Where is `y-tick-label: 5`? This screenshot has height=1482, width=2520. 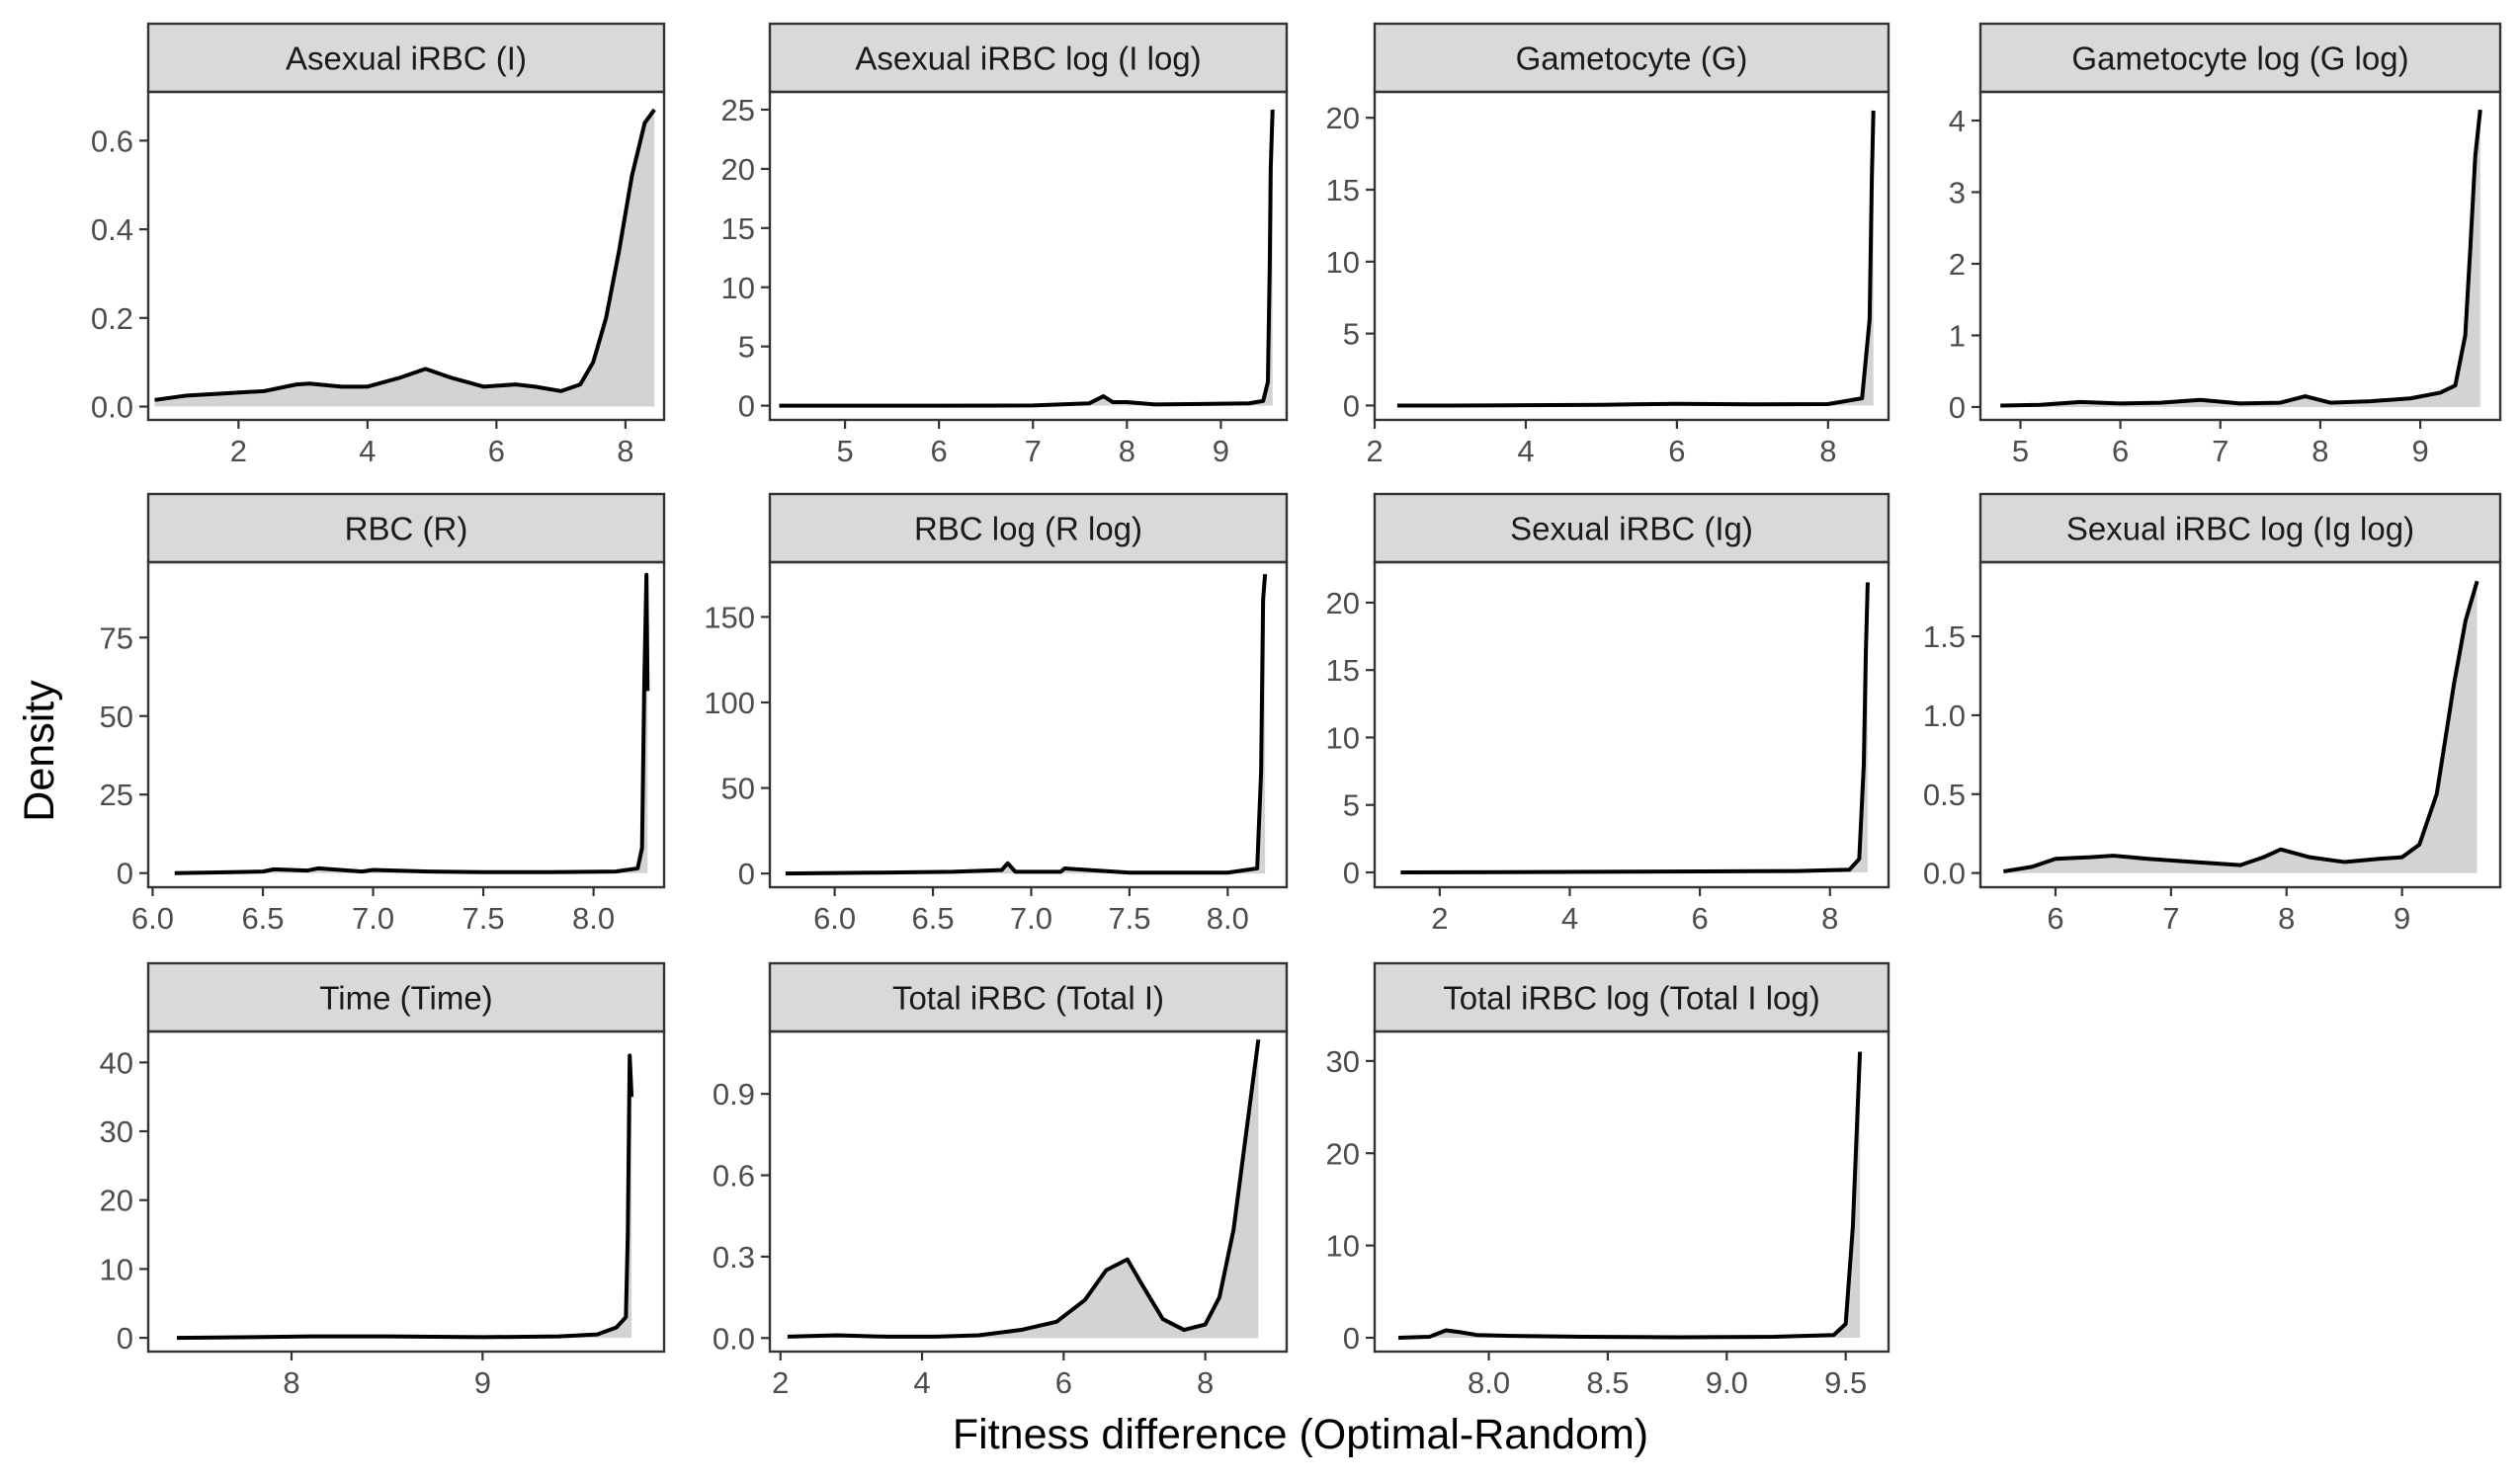 y-tick-label: 5 is located at coordinates (1351, 805).